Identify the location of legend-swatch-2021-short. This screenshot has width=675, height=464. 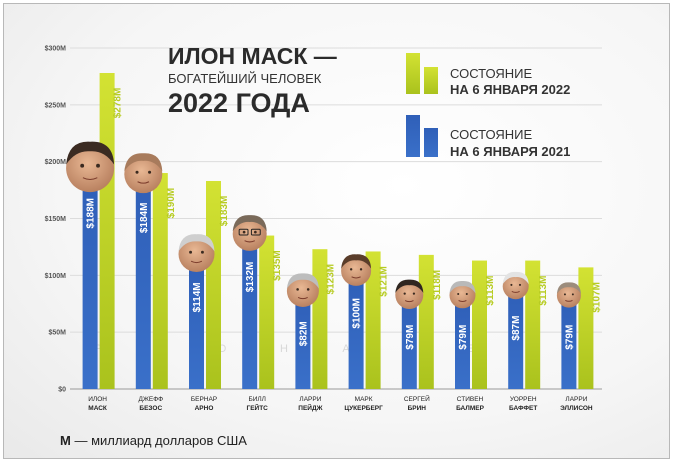
(431, 142).